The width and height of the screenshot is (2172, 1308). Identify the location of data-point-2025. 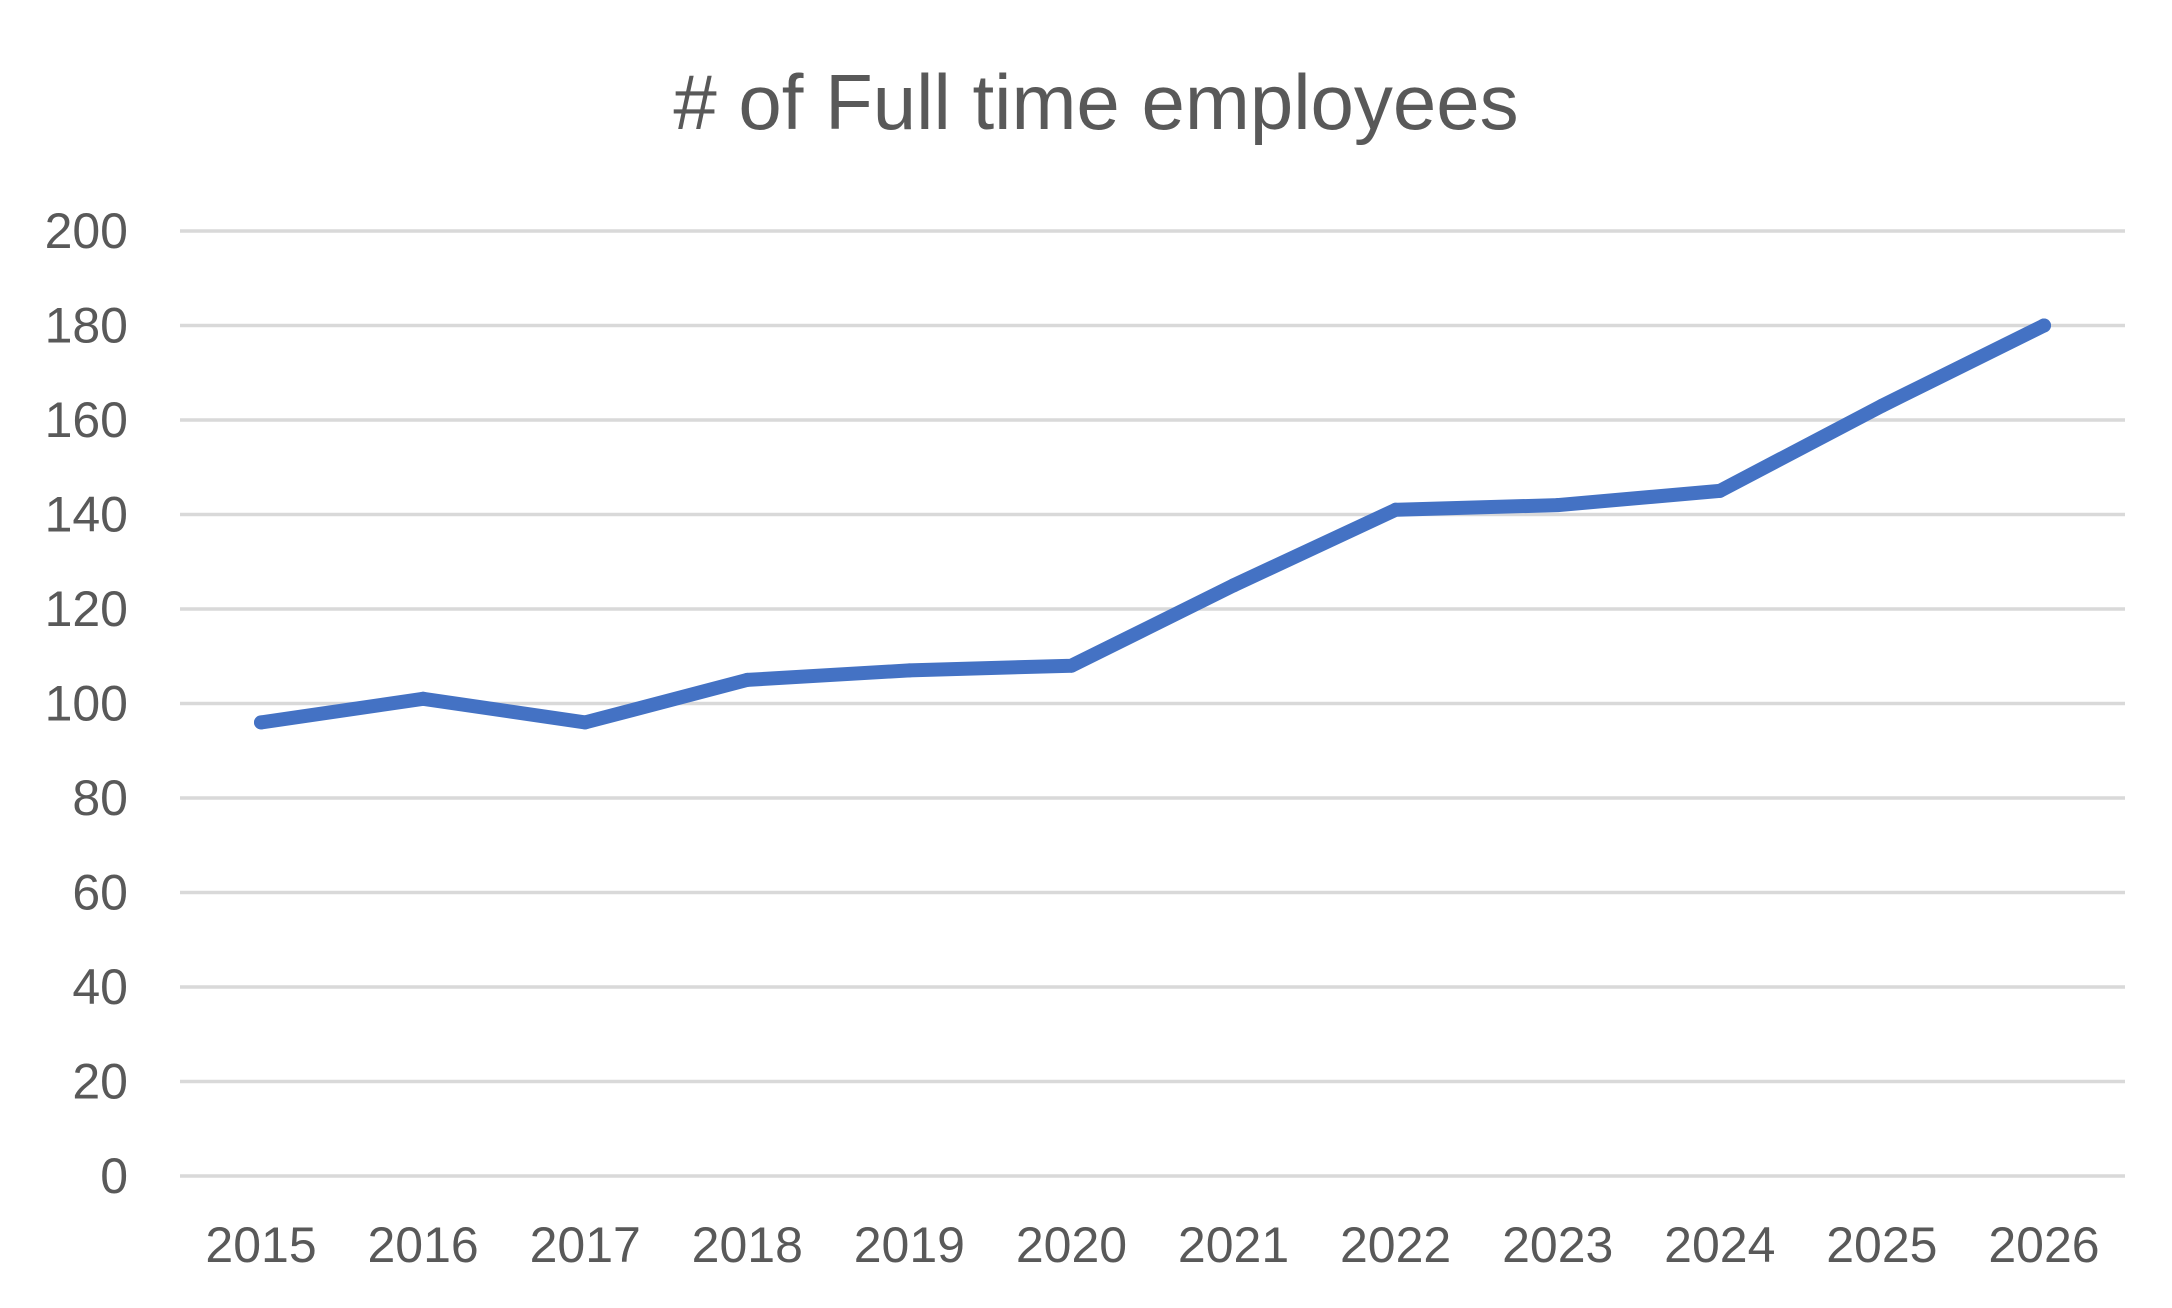
(1881, 405).